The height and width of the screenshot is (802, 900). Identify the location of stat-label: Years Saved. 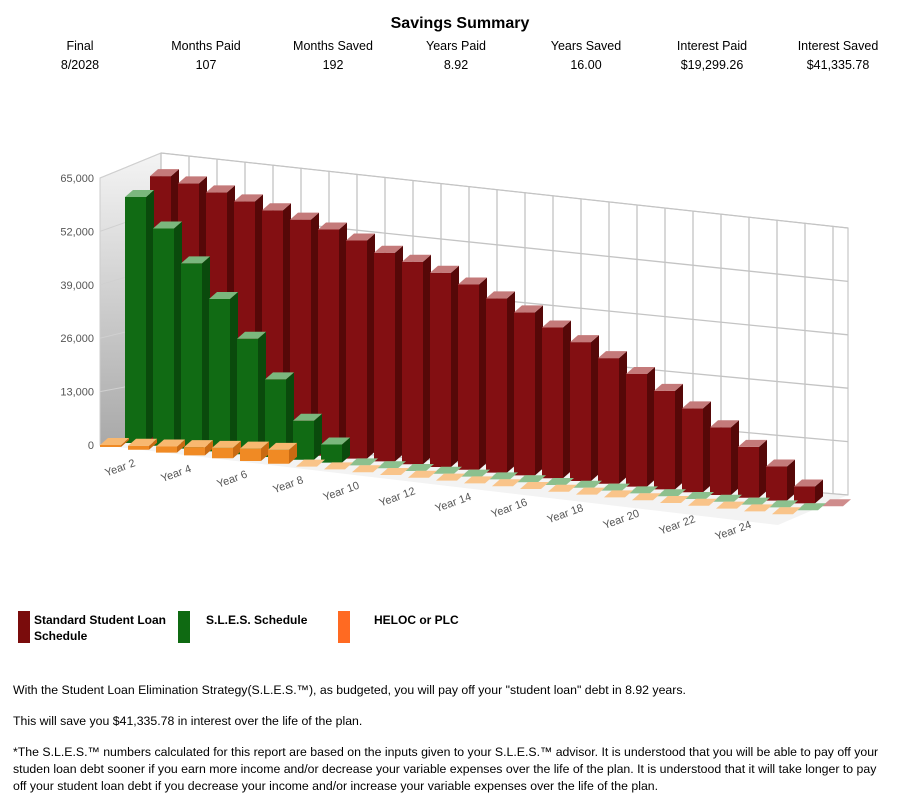
(586, 46).